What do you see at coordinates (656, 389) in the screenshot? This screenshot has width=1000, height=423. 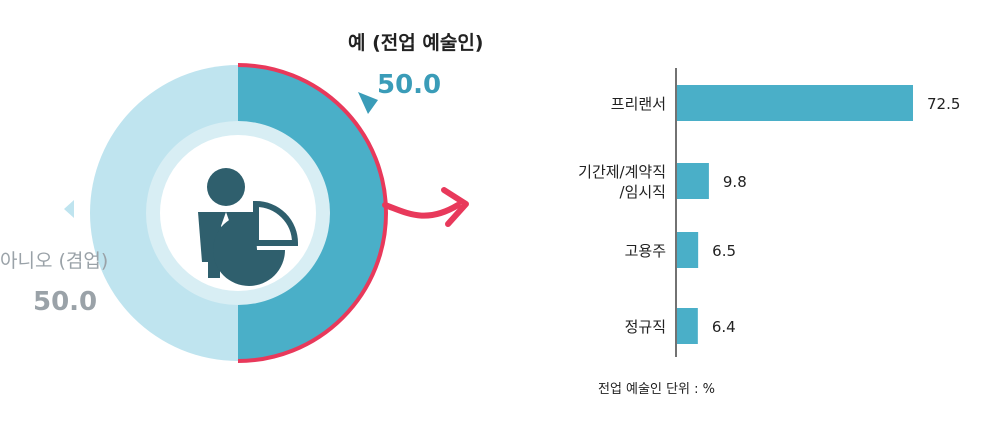 I see `bar-unit-note: 전업 예술인 단위 : %` at bounding box center [656, 389].